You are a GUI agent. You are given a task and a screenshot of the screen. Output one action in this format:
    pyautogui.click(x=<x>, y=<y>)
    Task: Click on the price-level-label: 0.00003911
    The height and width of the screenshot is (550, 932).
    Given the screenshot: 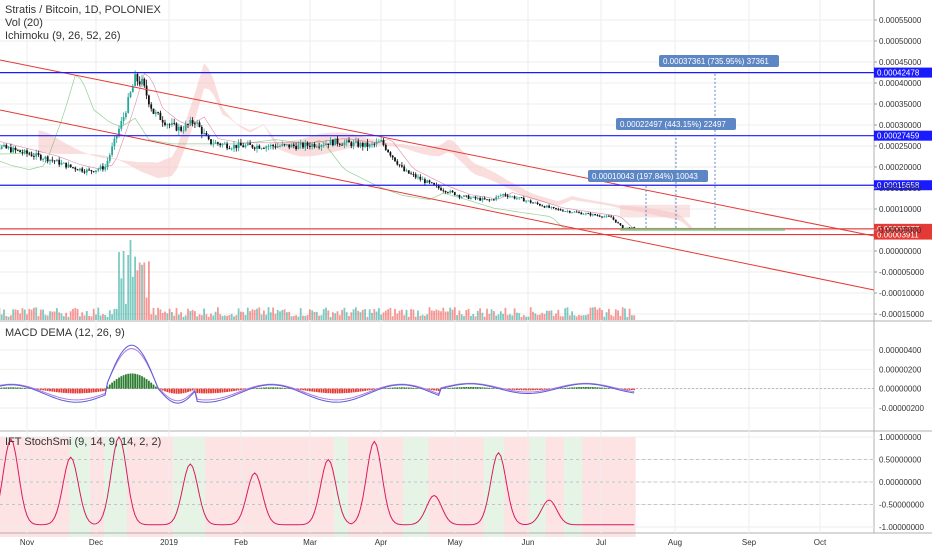 What is the action you would take?
    pyautogui.click(x=898, y=235)
    